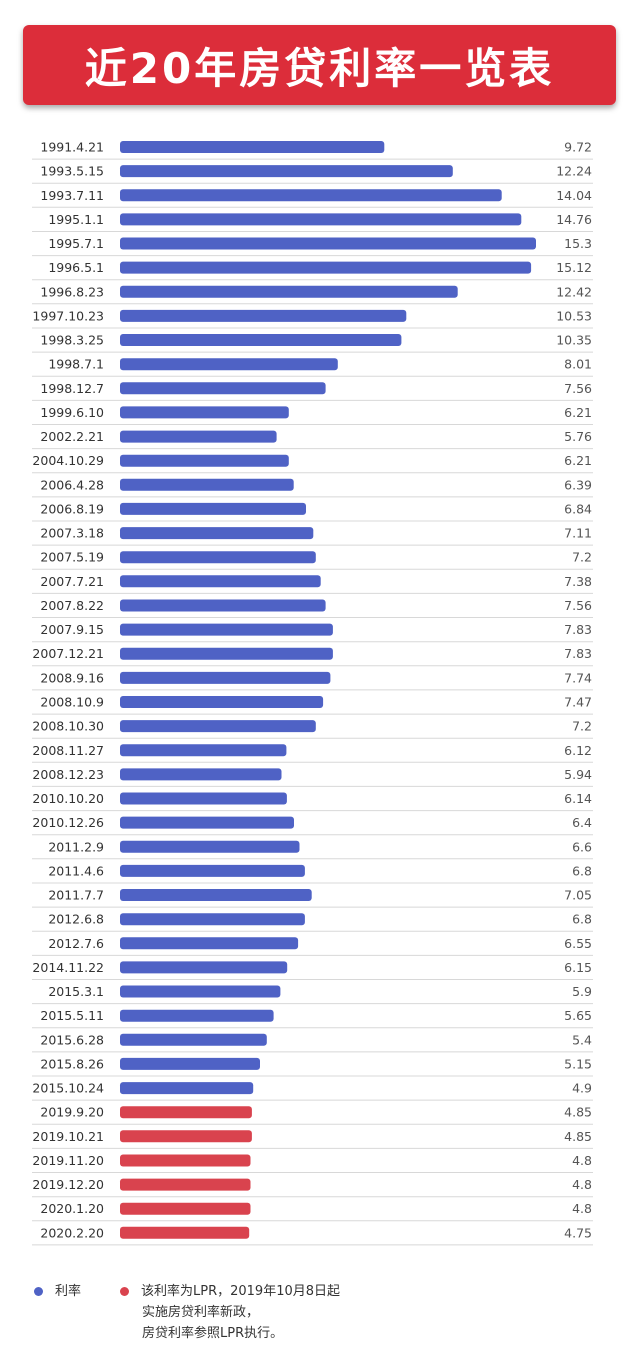 This screenshot has height=1363, width=640. What do you see at coordinates (574, 291) in the screenshot?
I see `value-label: 12.42` at bounding box center [574, 291].